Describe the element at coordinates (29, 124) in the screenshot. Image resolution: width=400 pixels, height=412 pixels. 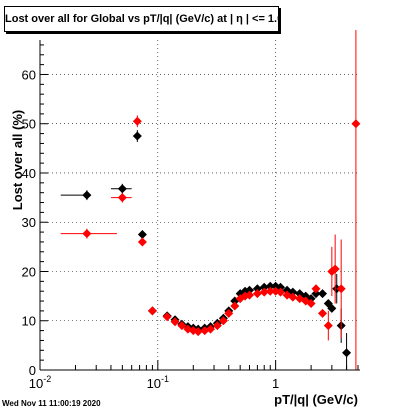
I see `y-tick-label: 50` at that location.